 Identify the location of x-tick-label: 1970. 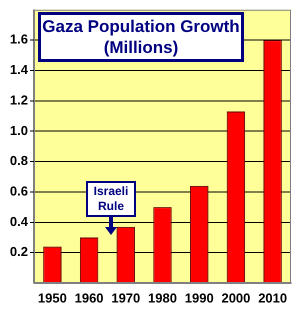
(125, 298).